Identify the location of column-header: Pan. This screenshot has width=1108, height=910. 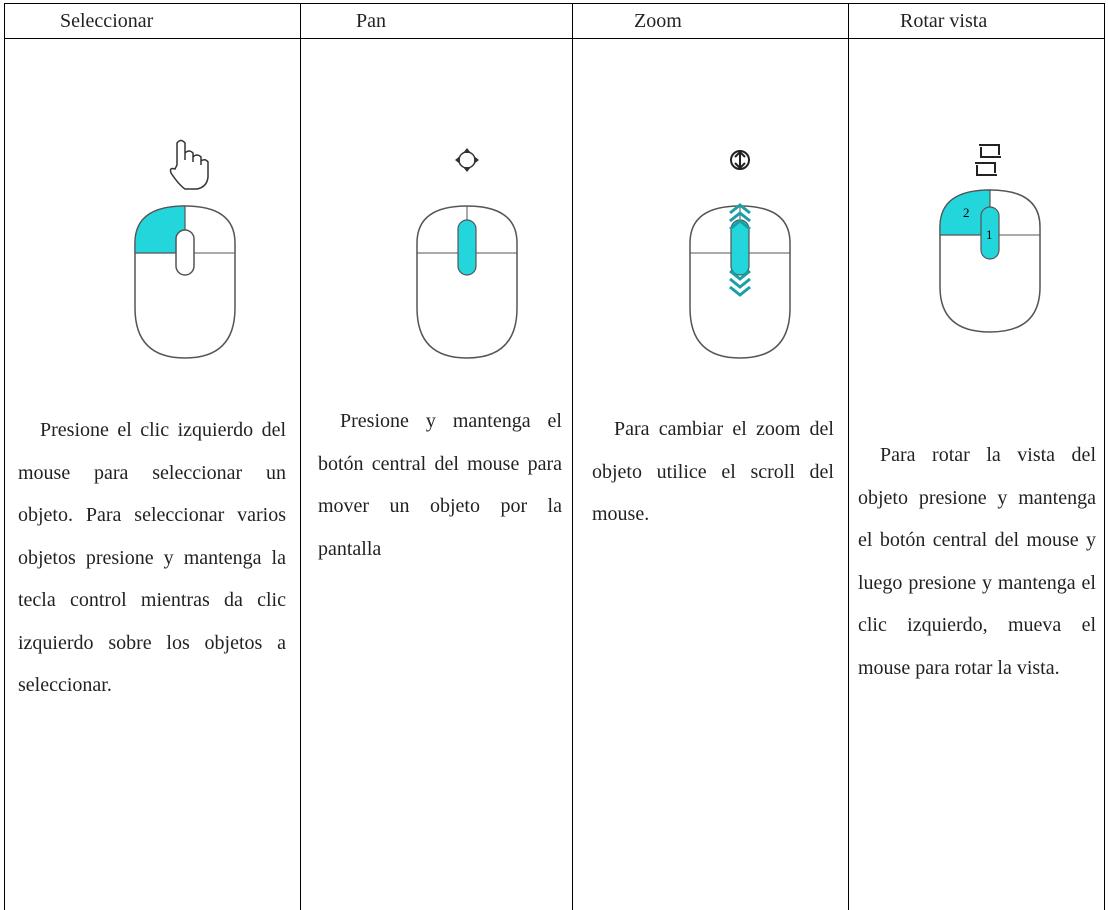
(371, 21).